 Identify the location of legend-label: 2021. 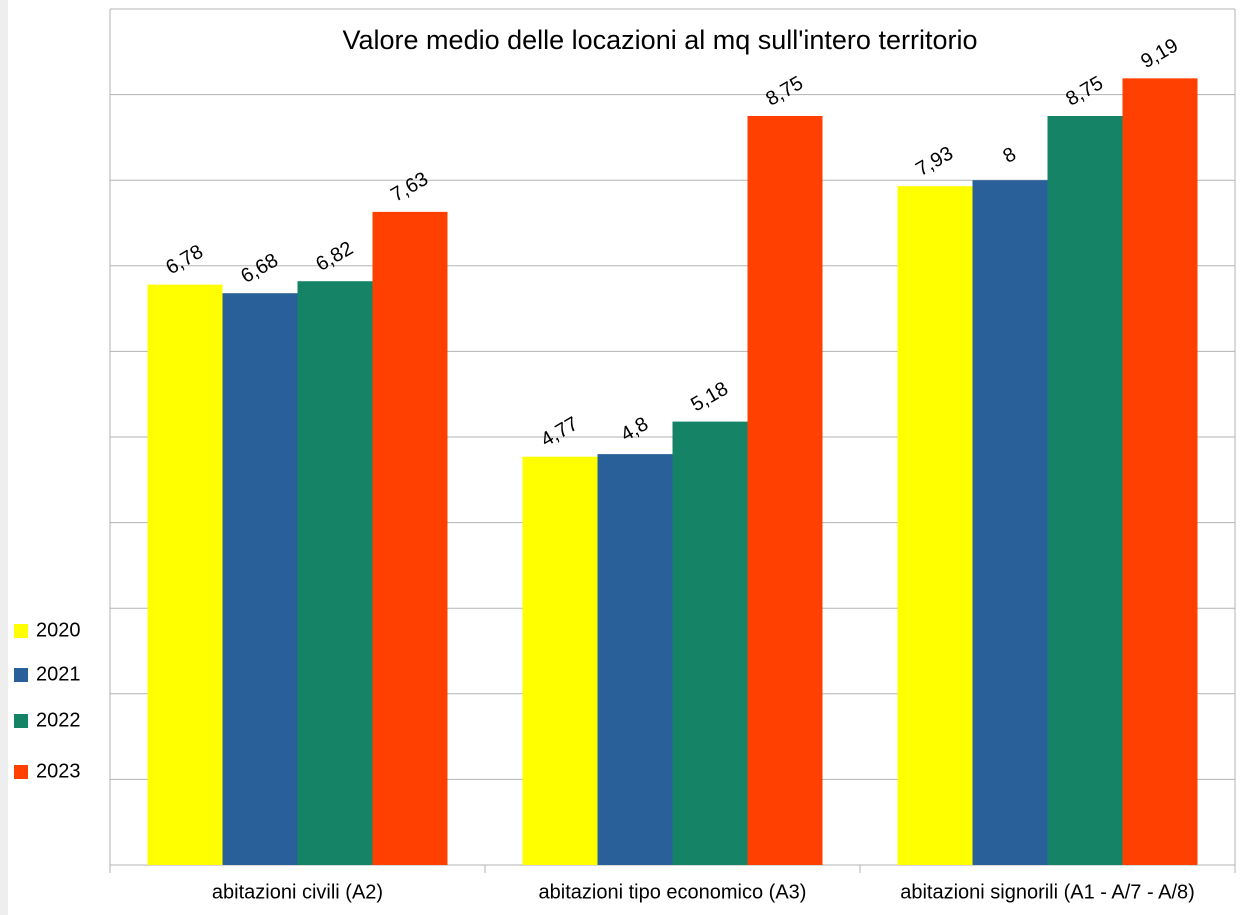
(58, 674).